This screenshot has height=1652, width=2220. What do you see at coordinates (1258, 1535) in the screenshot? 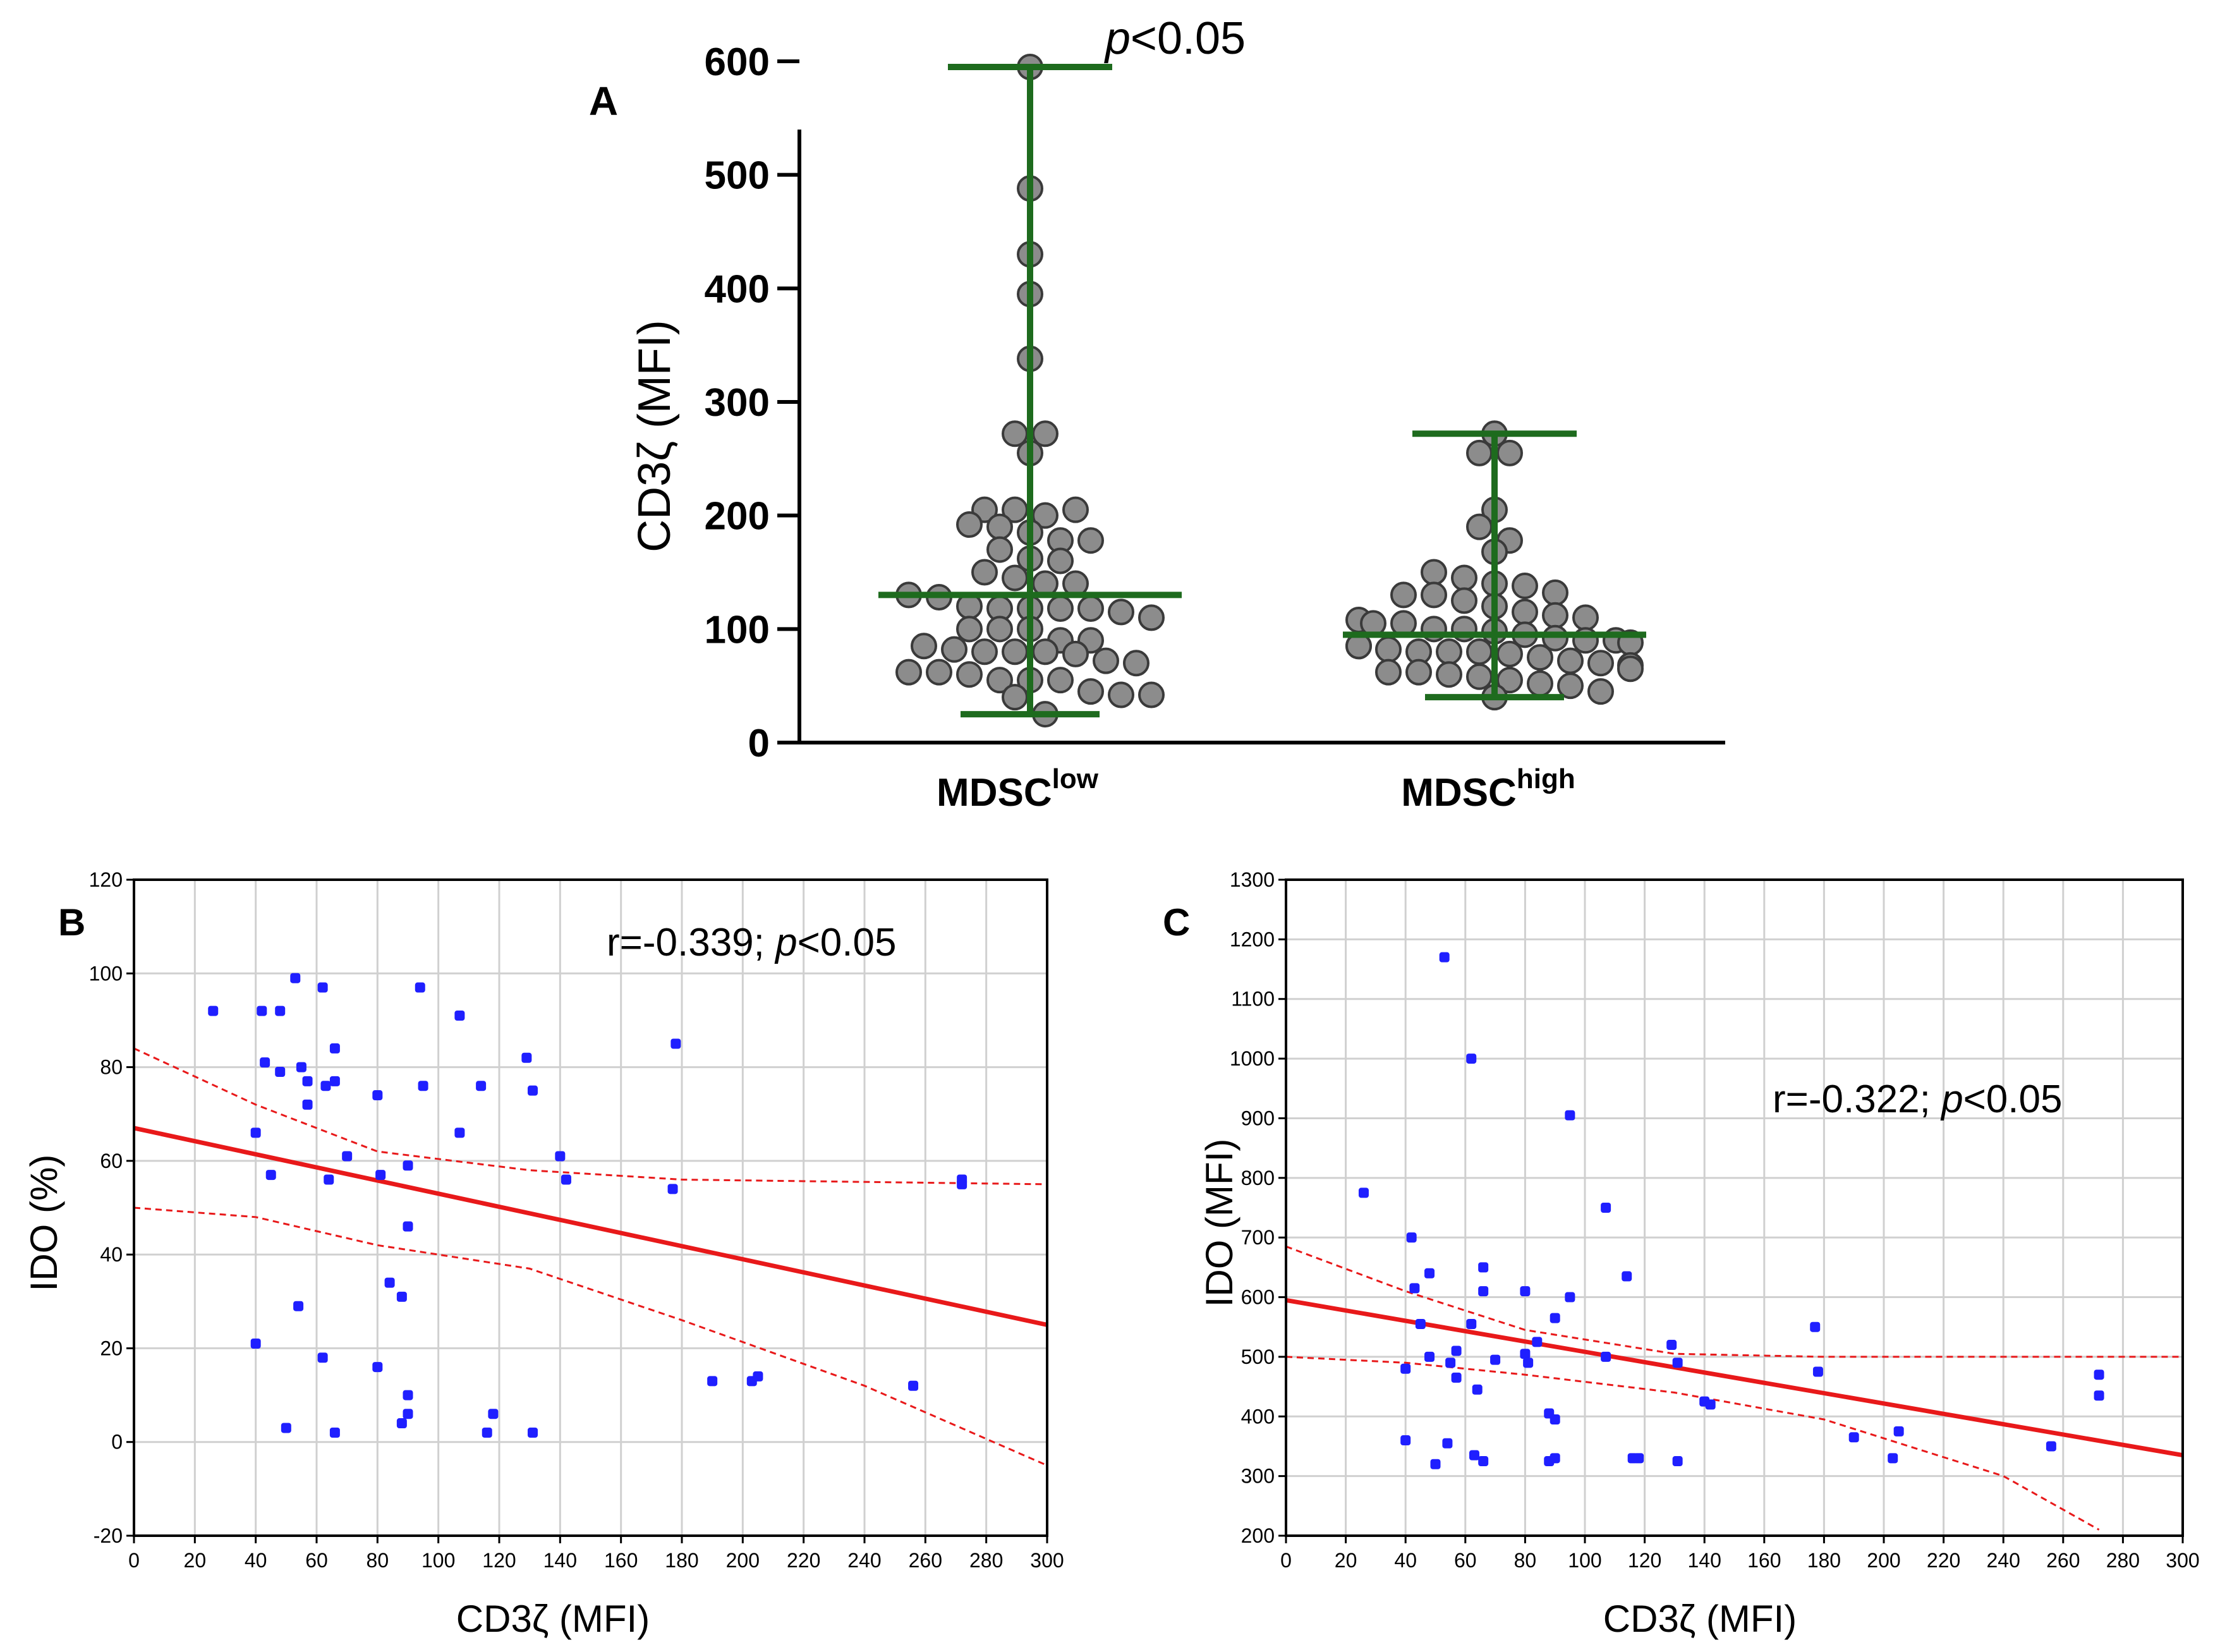
I see `y-tick-label: 200` at bounding box center [1258, 1535].